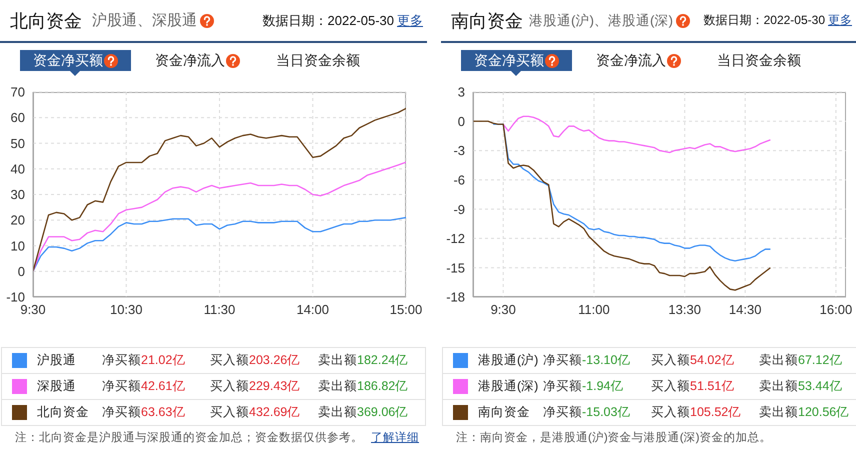  What do you see at coordinates (17, 194) in the screenshot?
I see `y-tick-label: 30` at bounding box center [17, 194].